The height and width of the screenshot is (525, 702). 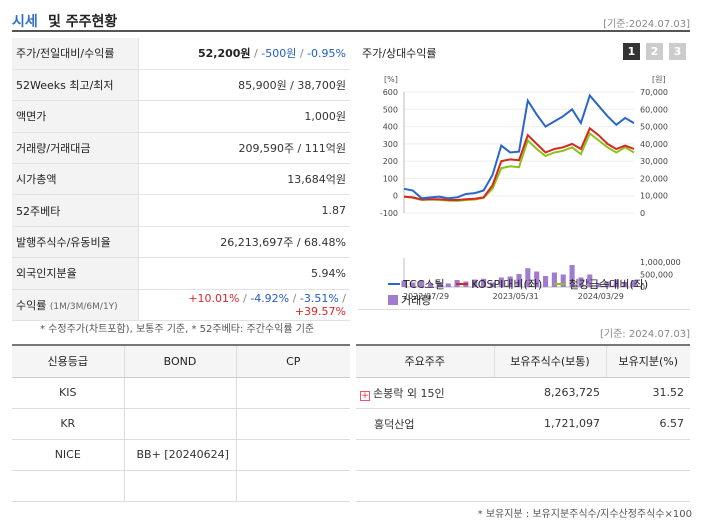 What do you see at coordinates (654, 127) in the screenshot?
I see `y-right-tick-label: 50,000` at bounding box center [654, 127].